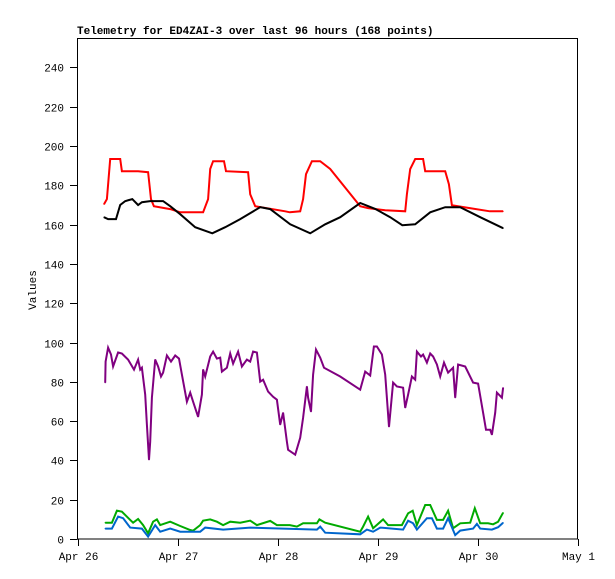  Describe the element at coordinates (179, 558) in the screenshot. I see `x-tick-label: Apr 27` at that location.